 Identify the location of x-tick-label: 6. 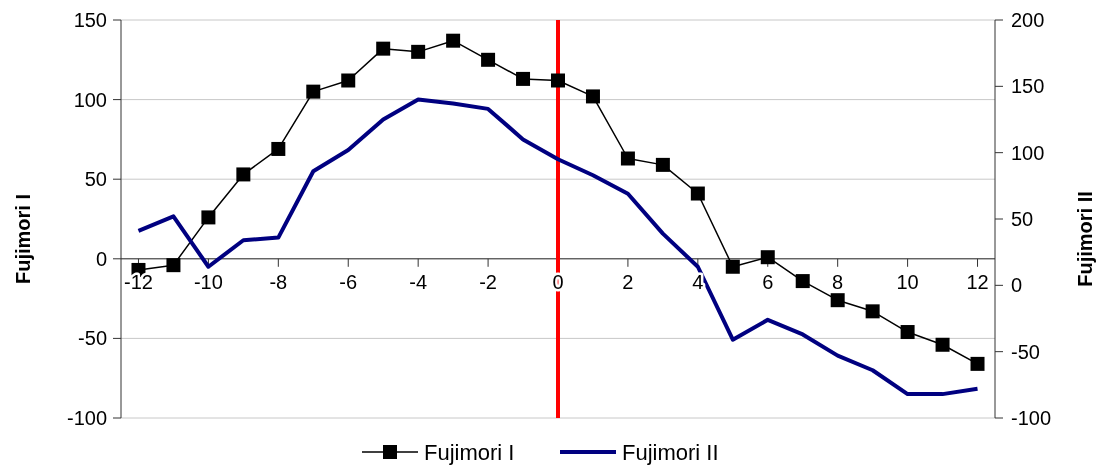
(768, 281).